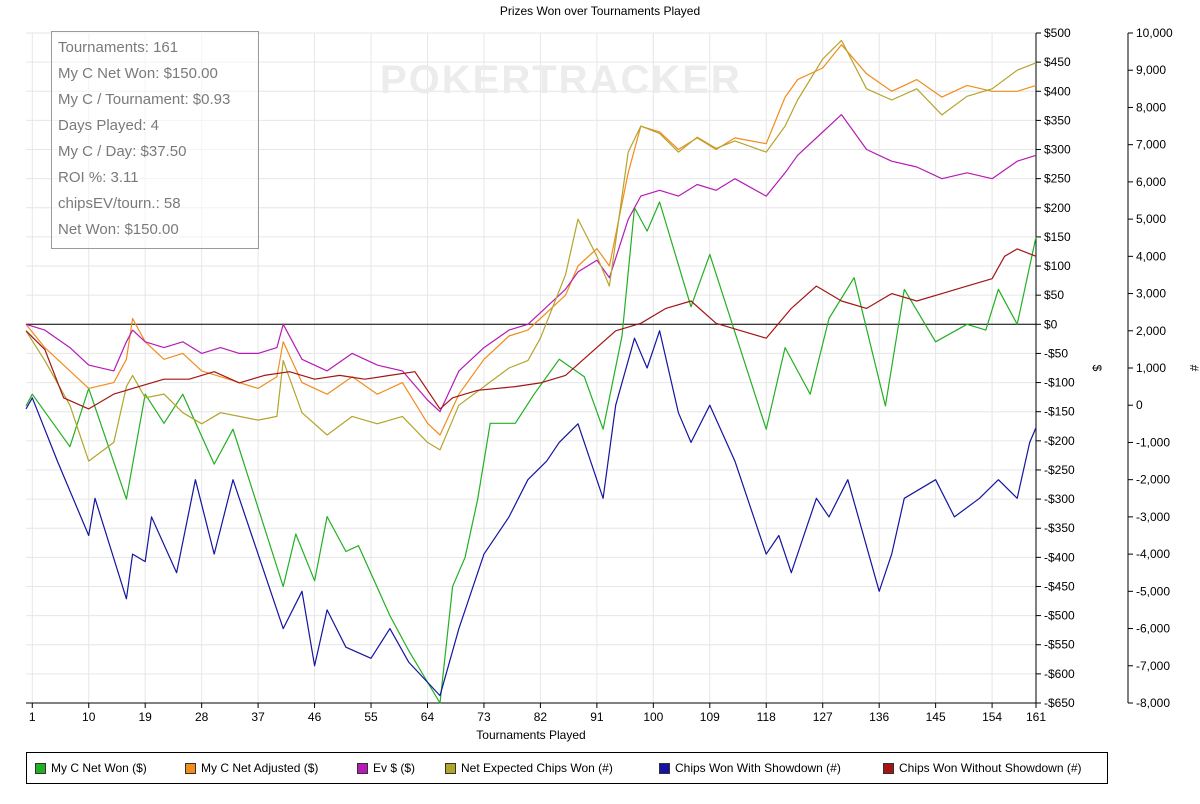 The width and height of the screenshot is (1200, 804). What do you see at coordinates (1193, 368) in the screenshot?
I see `y-axis-title-right: #` at bounding box center [1193, 368].